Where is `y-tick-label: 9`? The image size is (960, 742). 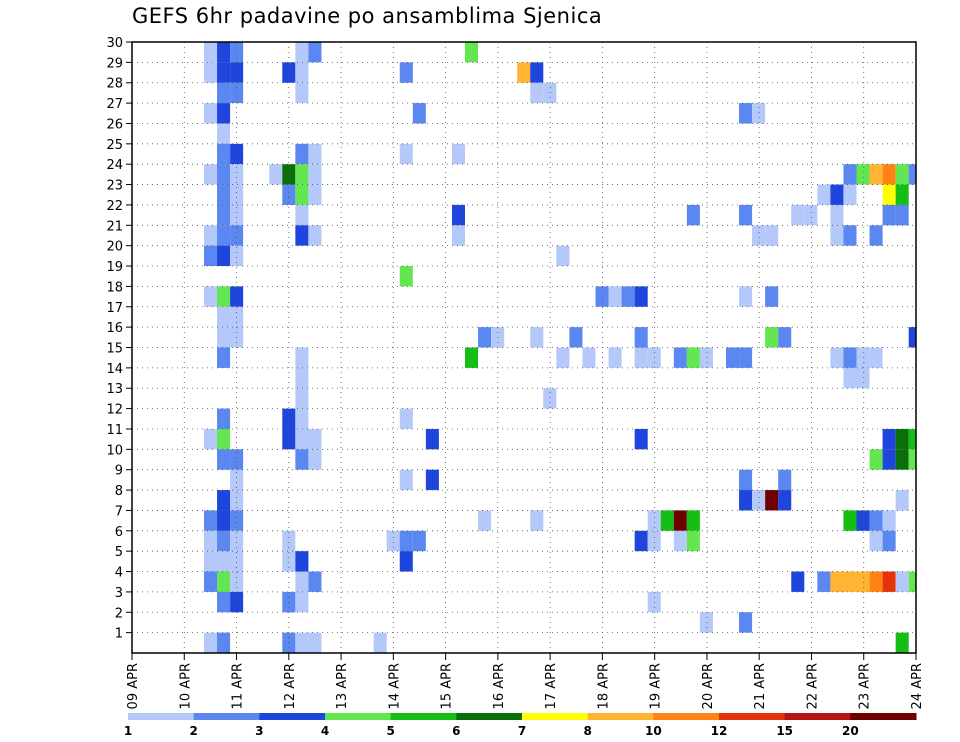 y-tick-label: 9 is located at coordinates (119, 471).